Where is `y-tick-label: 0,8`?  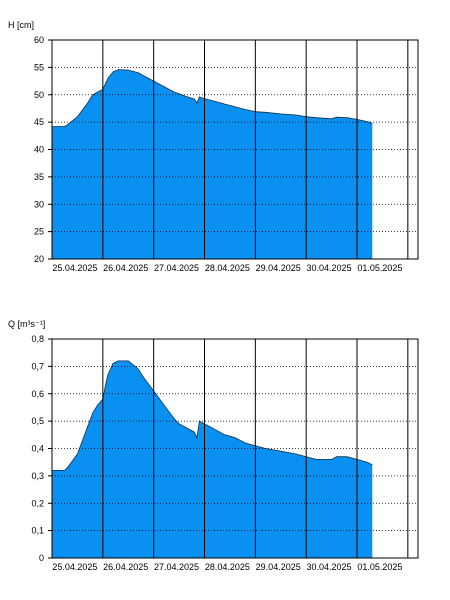
y-tick-label: 0,8 is located at coordinates (37, 339).